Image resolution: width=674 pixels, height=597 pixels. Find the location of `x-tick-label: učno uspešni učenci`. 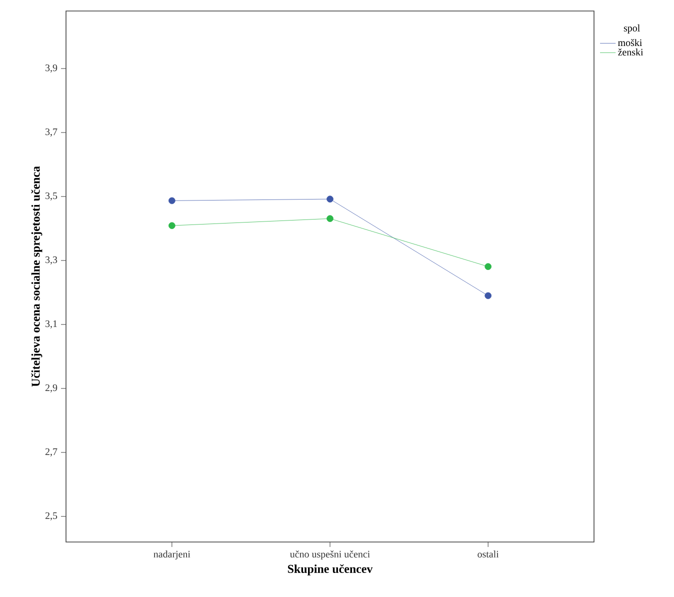

x-tick-label: učno uspešni učenci is located at coordinates (330, 555).